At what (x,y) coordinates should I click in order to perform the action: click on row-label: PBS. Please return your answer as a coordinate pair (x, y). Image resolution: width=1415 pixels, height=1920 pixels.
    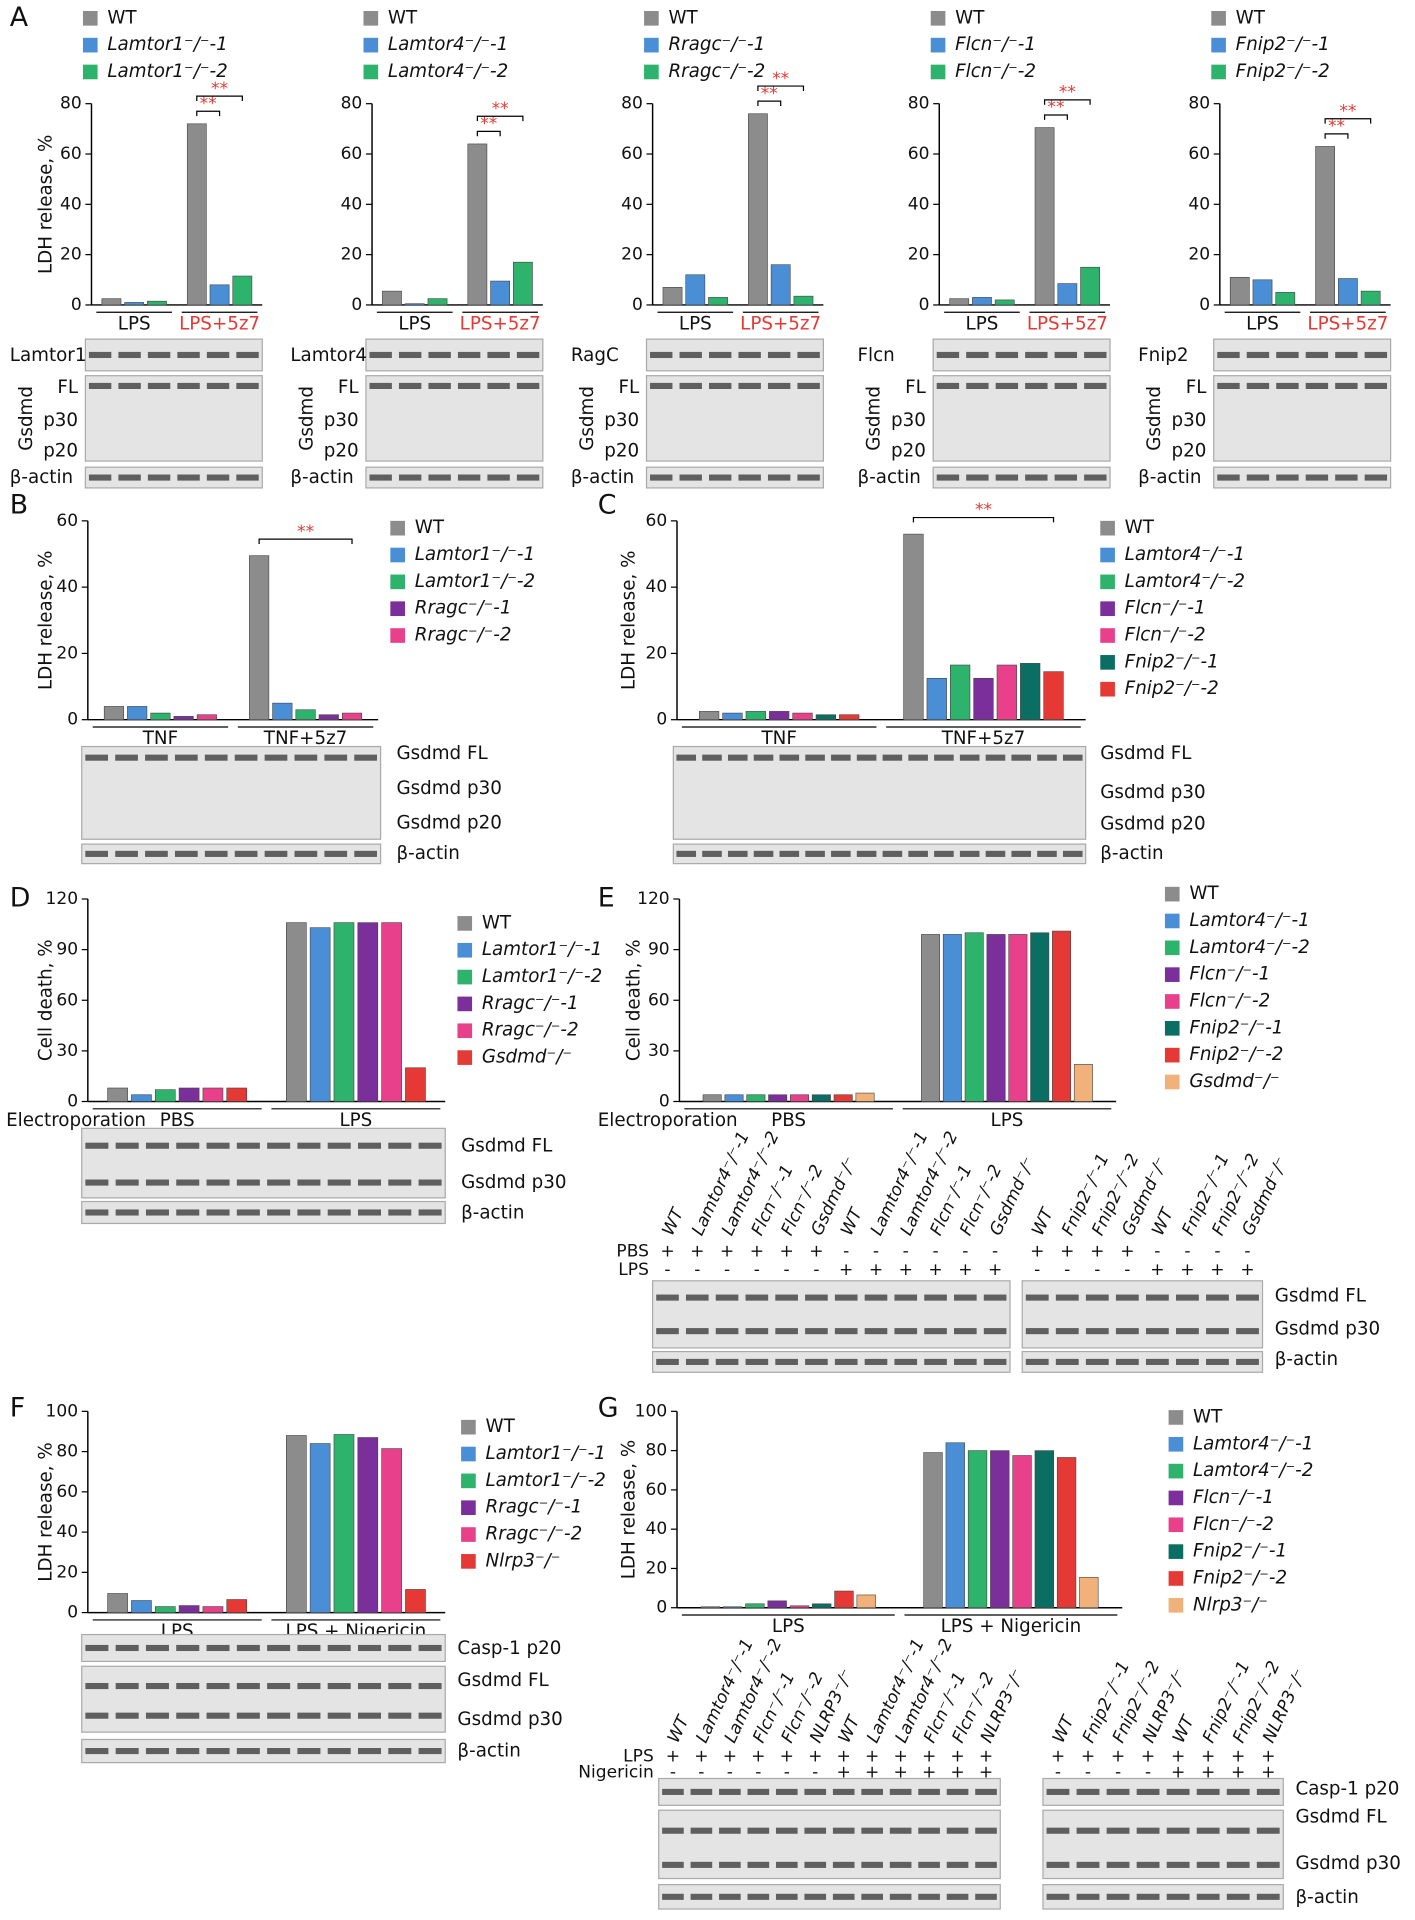
    Looking at the image, I should click on (632, 1252).